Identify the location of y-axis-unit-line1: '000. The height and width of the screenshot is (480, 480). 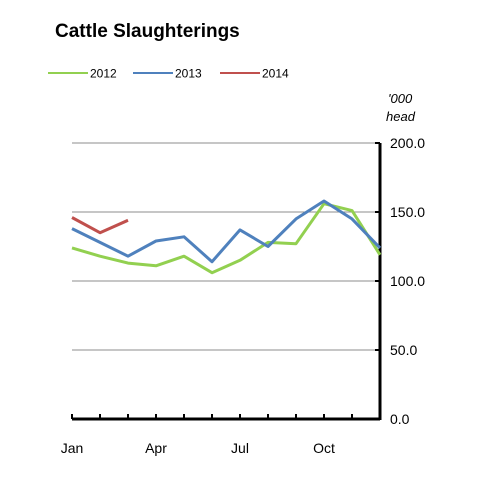
(400, 98).